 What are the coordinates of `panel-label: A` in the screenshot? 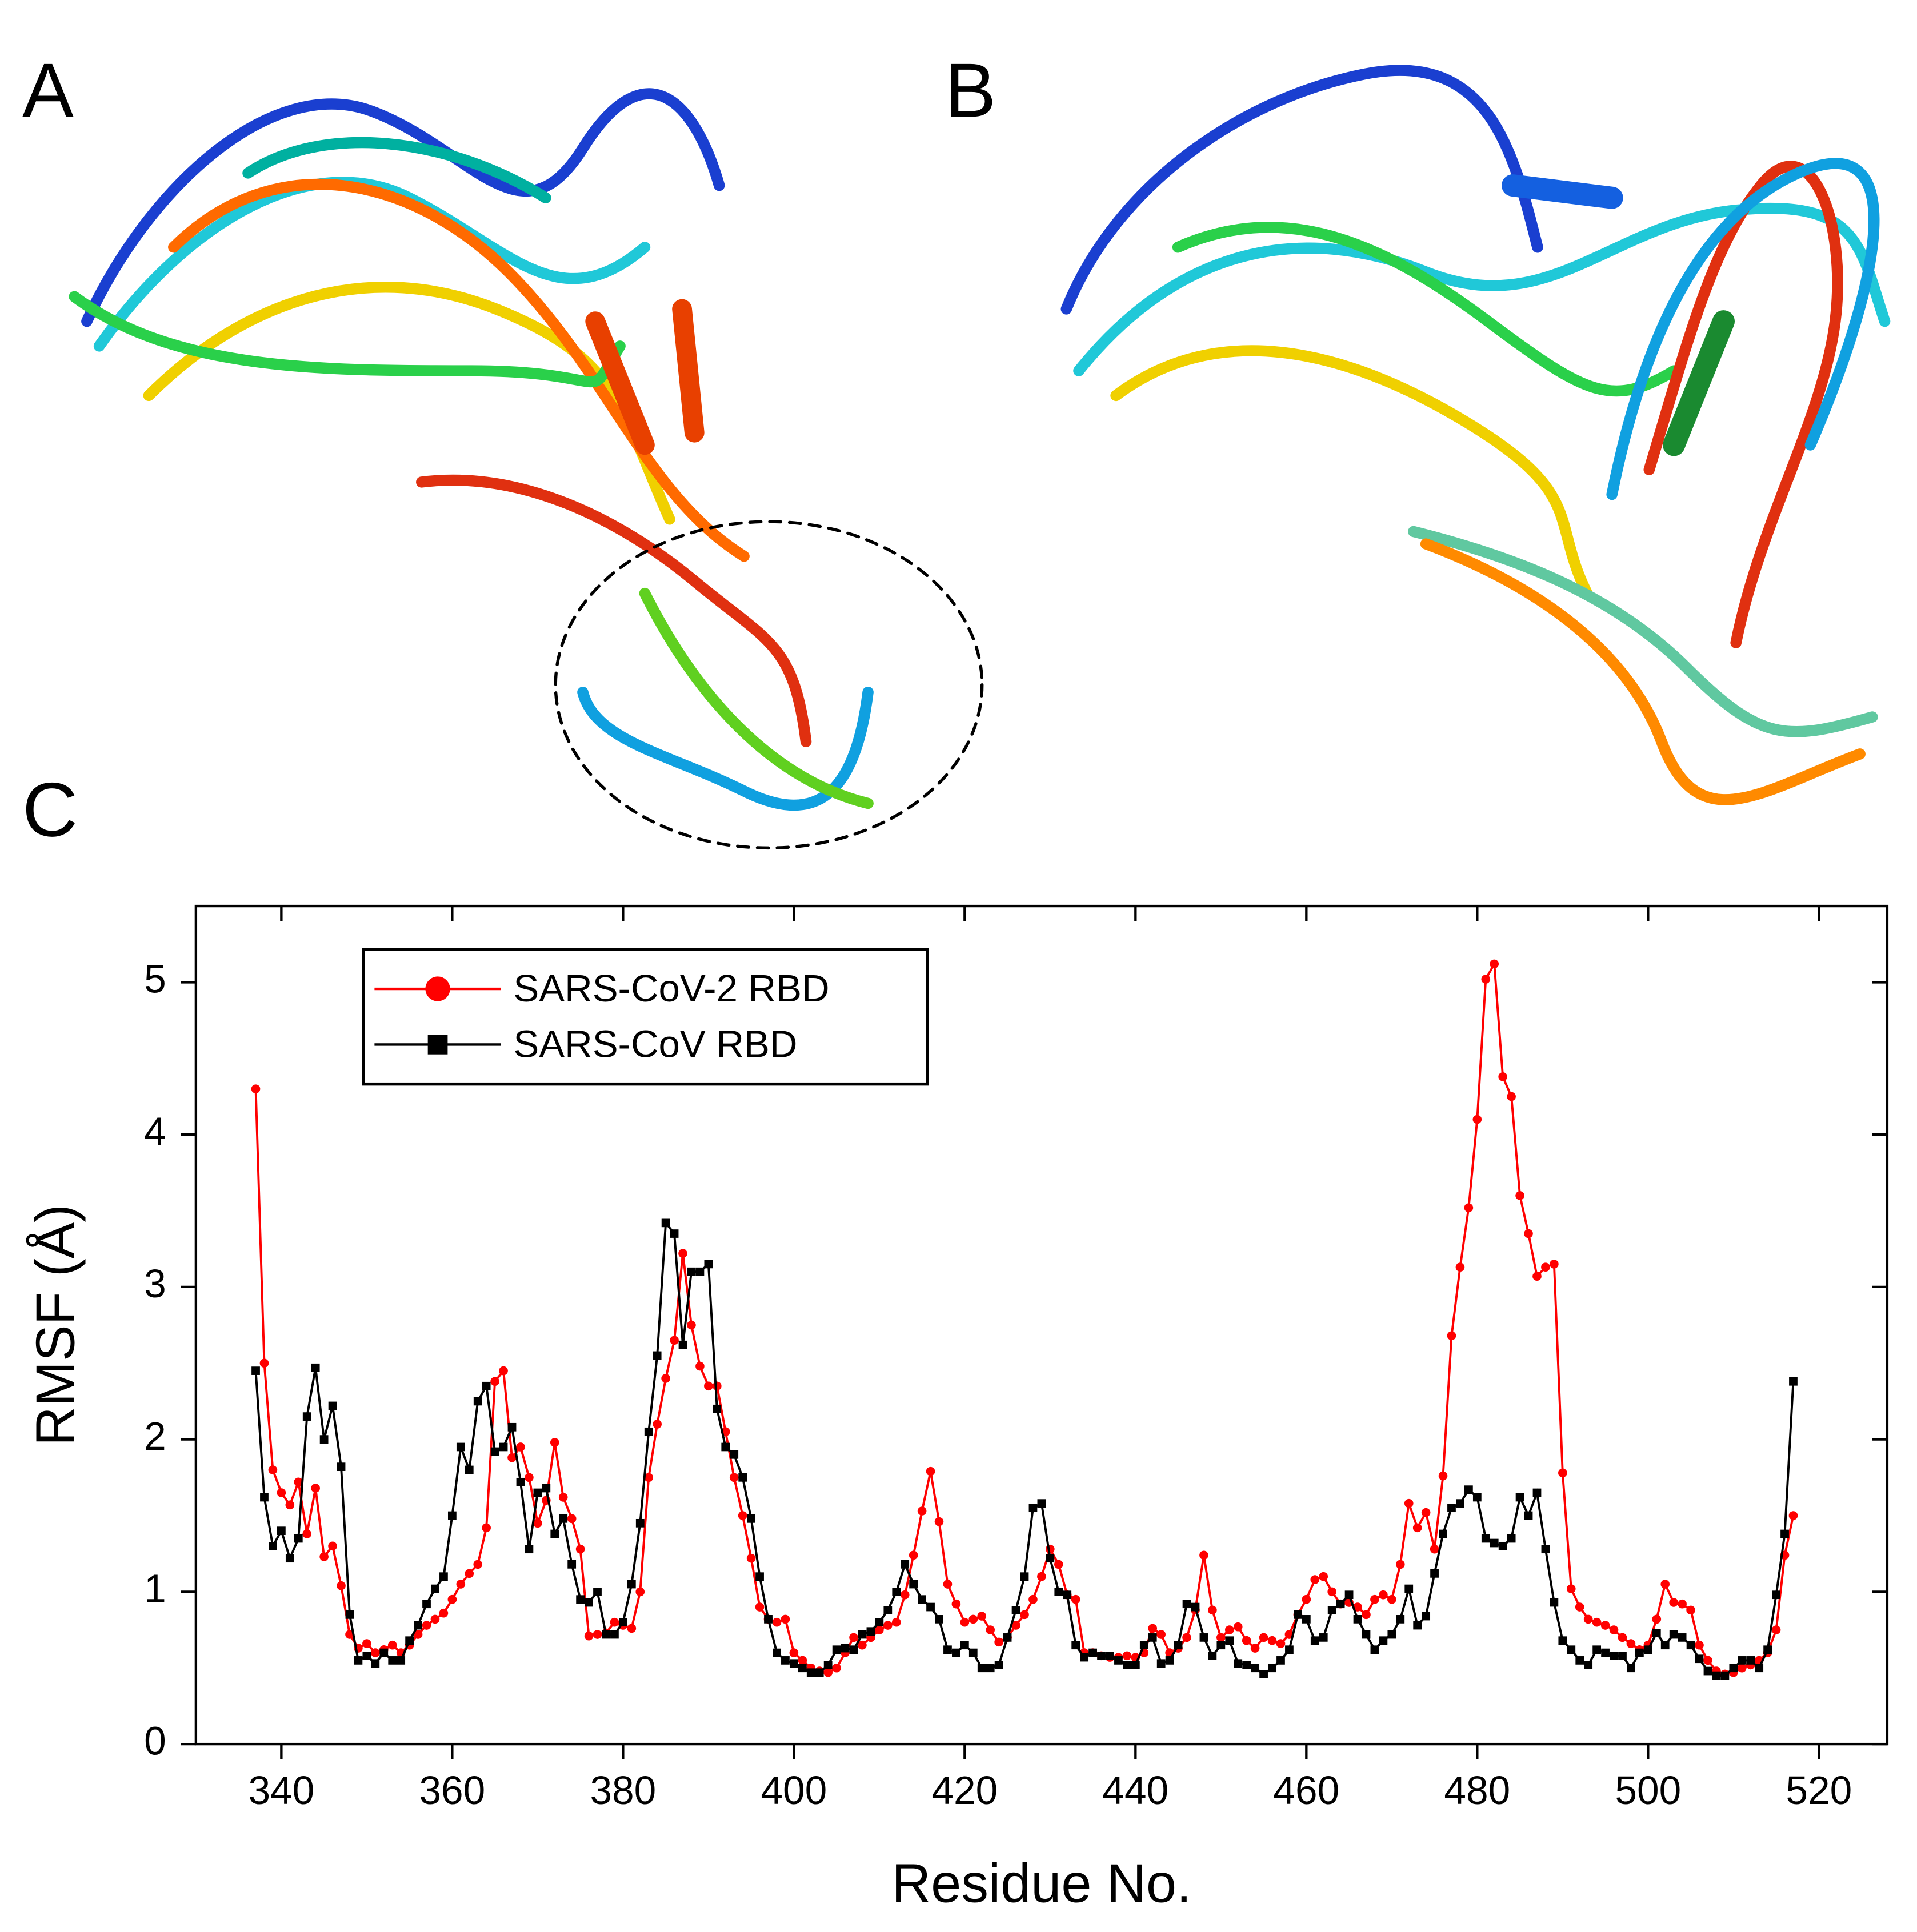 It's located at (48, 90).